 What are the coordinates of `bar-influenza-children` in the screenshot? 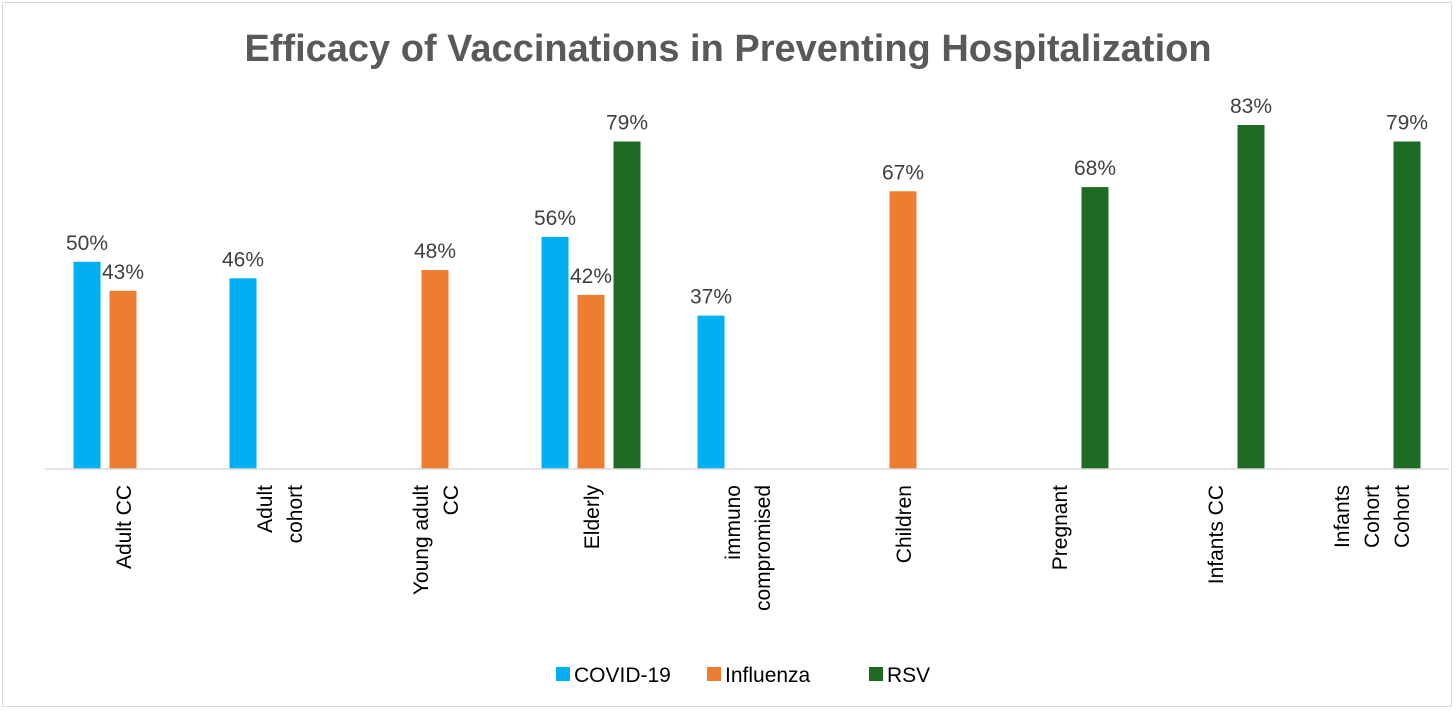 It's located at (903, 330).